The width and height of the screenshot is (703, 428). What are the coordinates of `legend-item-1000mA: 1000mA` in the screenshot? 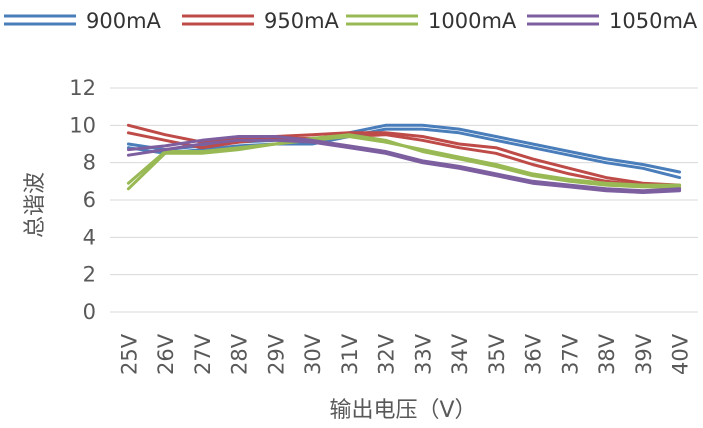 It's located at (431, 21).